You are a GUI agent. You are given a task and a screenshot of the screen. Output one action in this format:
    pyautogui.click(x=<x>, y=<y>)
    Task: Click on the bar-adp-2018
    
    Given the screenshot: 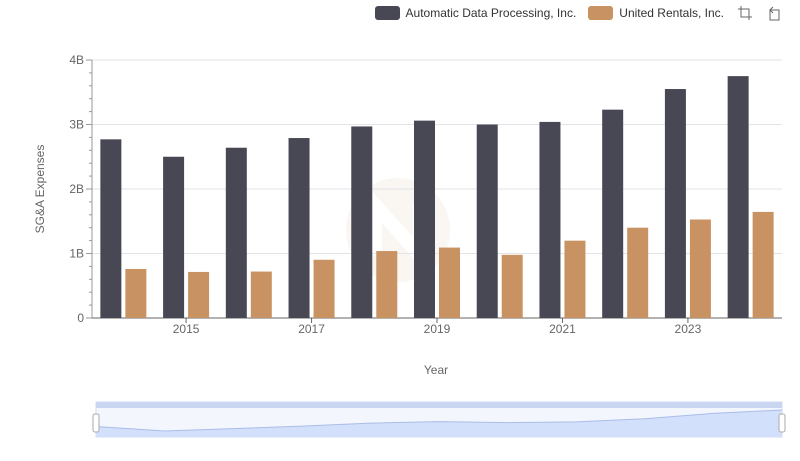 What is the action you would take?
    pyautogui.click(x=362, y=222)
    